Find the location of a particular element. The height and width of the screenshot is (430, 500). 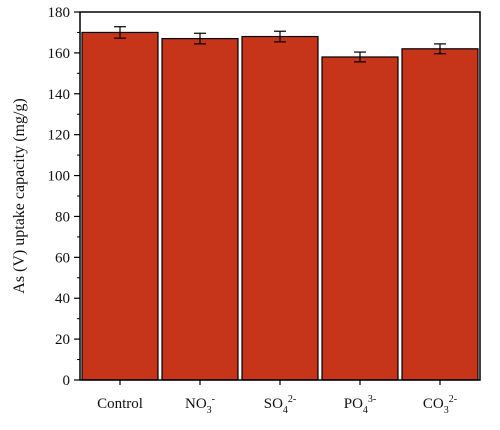

x-tick-label-4: CO32- is located at coordinates (440, 405).